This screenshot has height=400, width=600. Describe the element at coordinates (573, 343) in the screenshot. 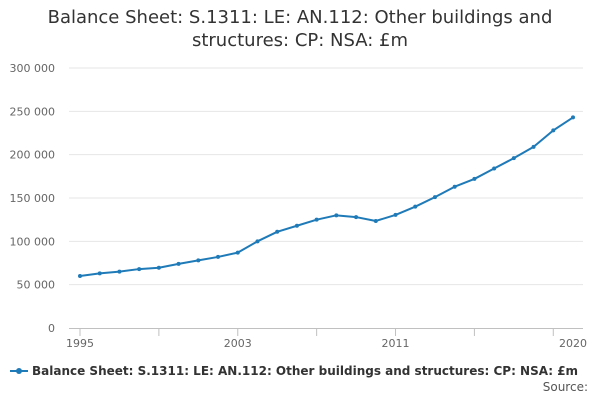

I see `x-tick-label: 2020` at that location.